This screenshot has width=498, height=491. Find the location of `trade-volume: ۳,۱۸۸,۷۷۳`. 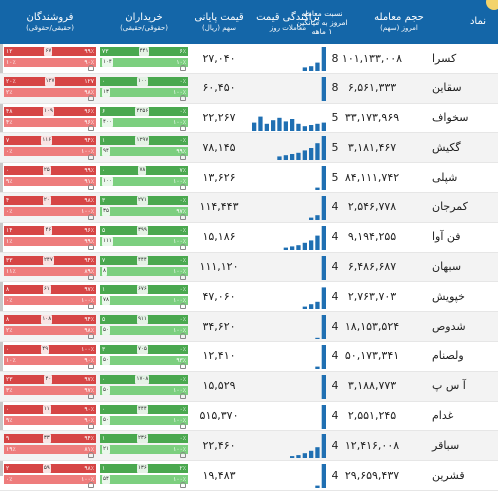

trade-volume: ۳,۱۸۸,۷۷۳ is located at coordinates (372, 386).